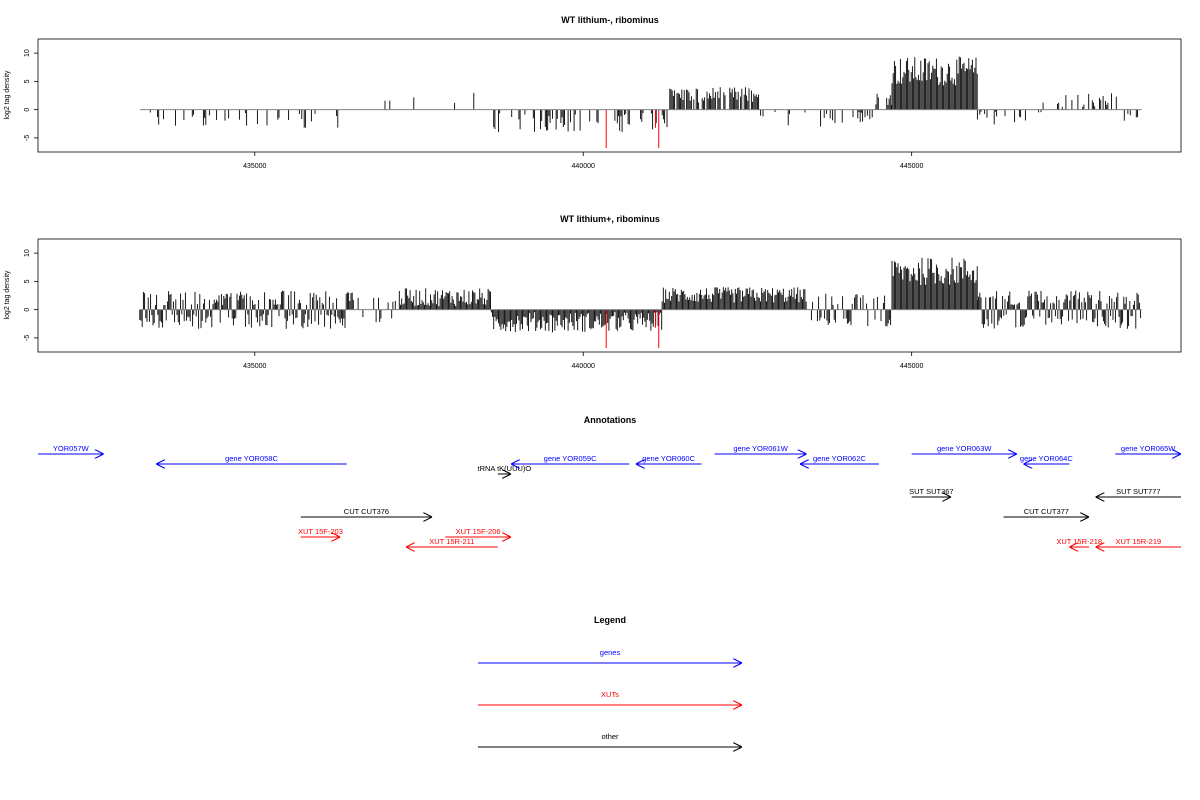 The image size is (1200, 800). Describe the element at coordinates (964, 448) in the screenshot. I see `feature-label: gene YOR063W` at that location.